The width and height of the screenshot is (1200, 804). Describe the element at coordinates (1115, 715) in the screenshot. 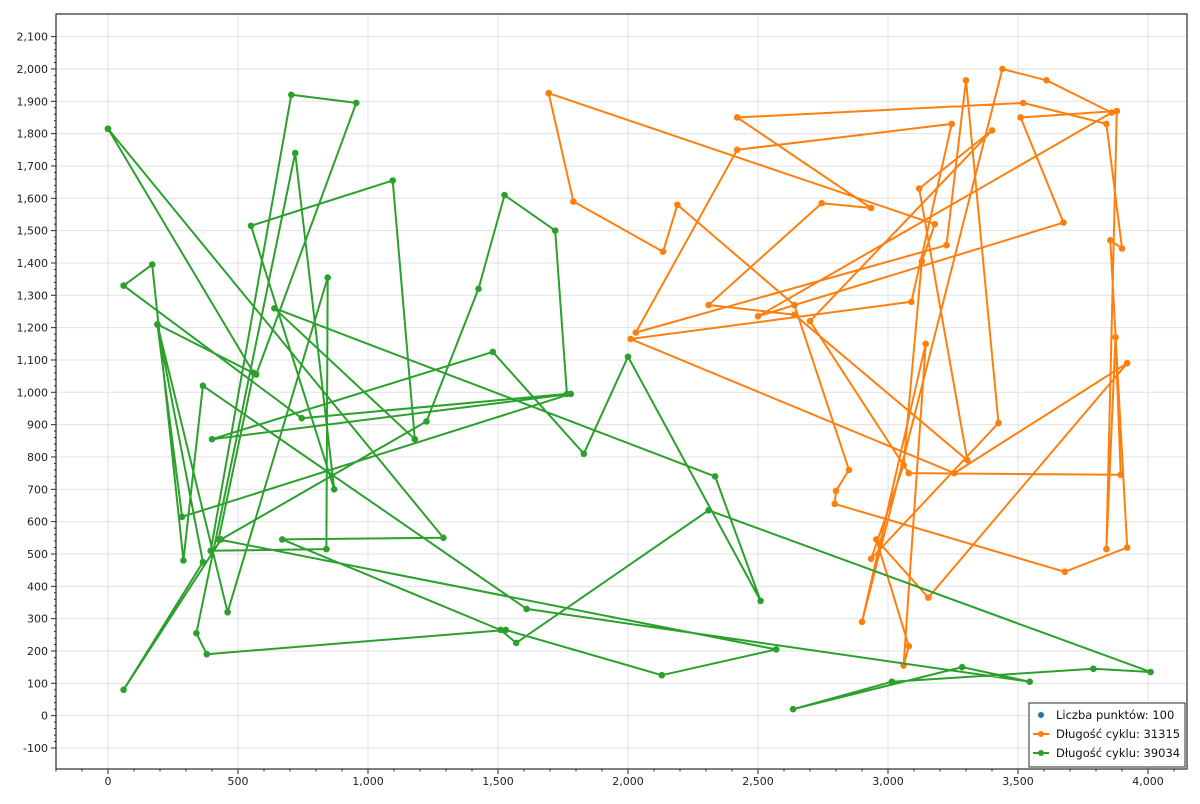

I see `legend-label: Liczba punktów: 100` at that location.